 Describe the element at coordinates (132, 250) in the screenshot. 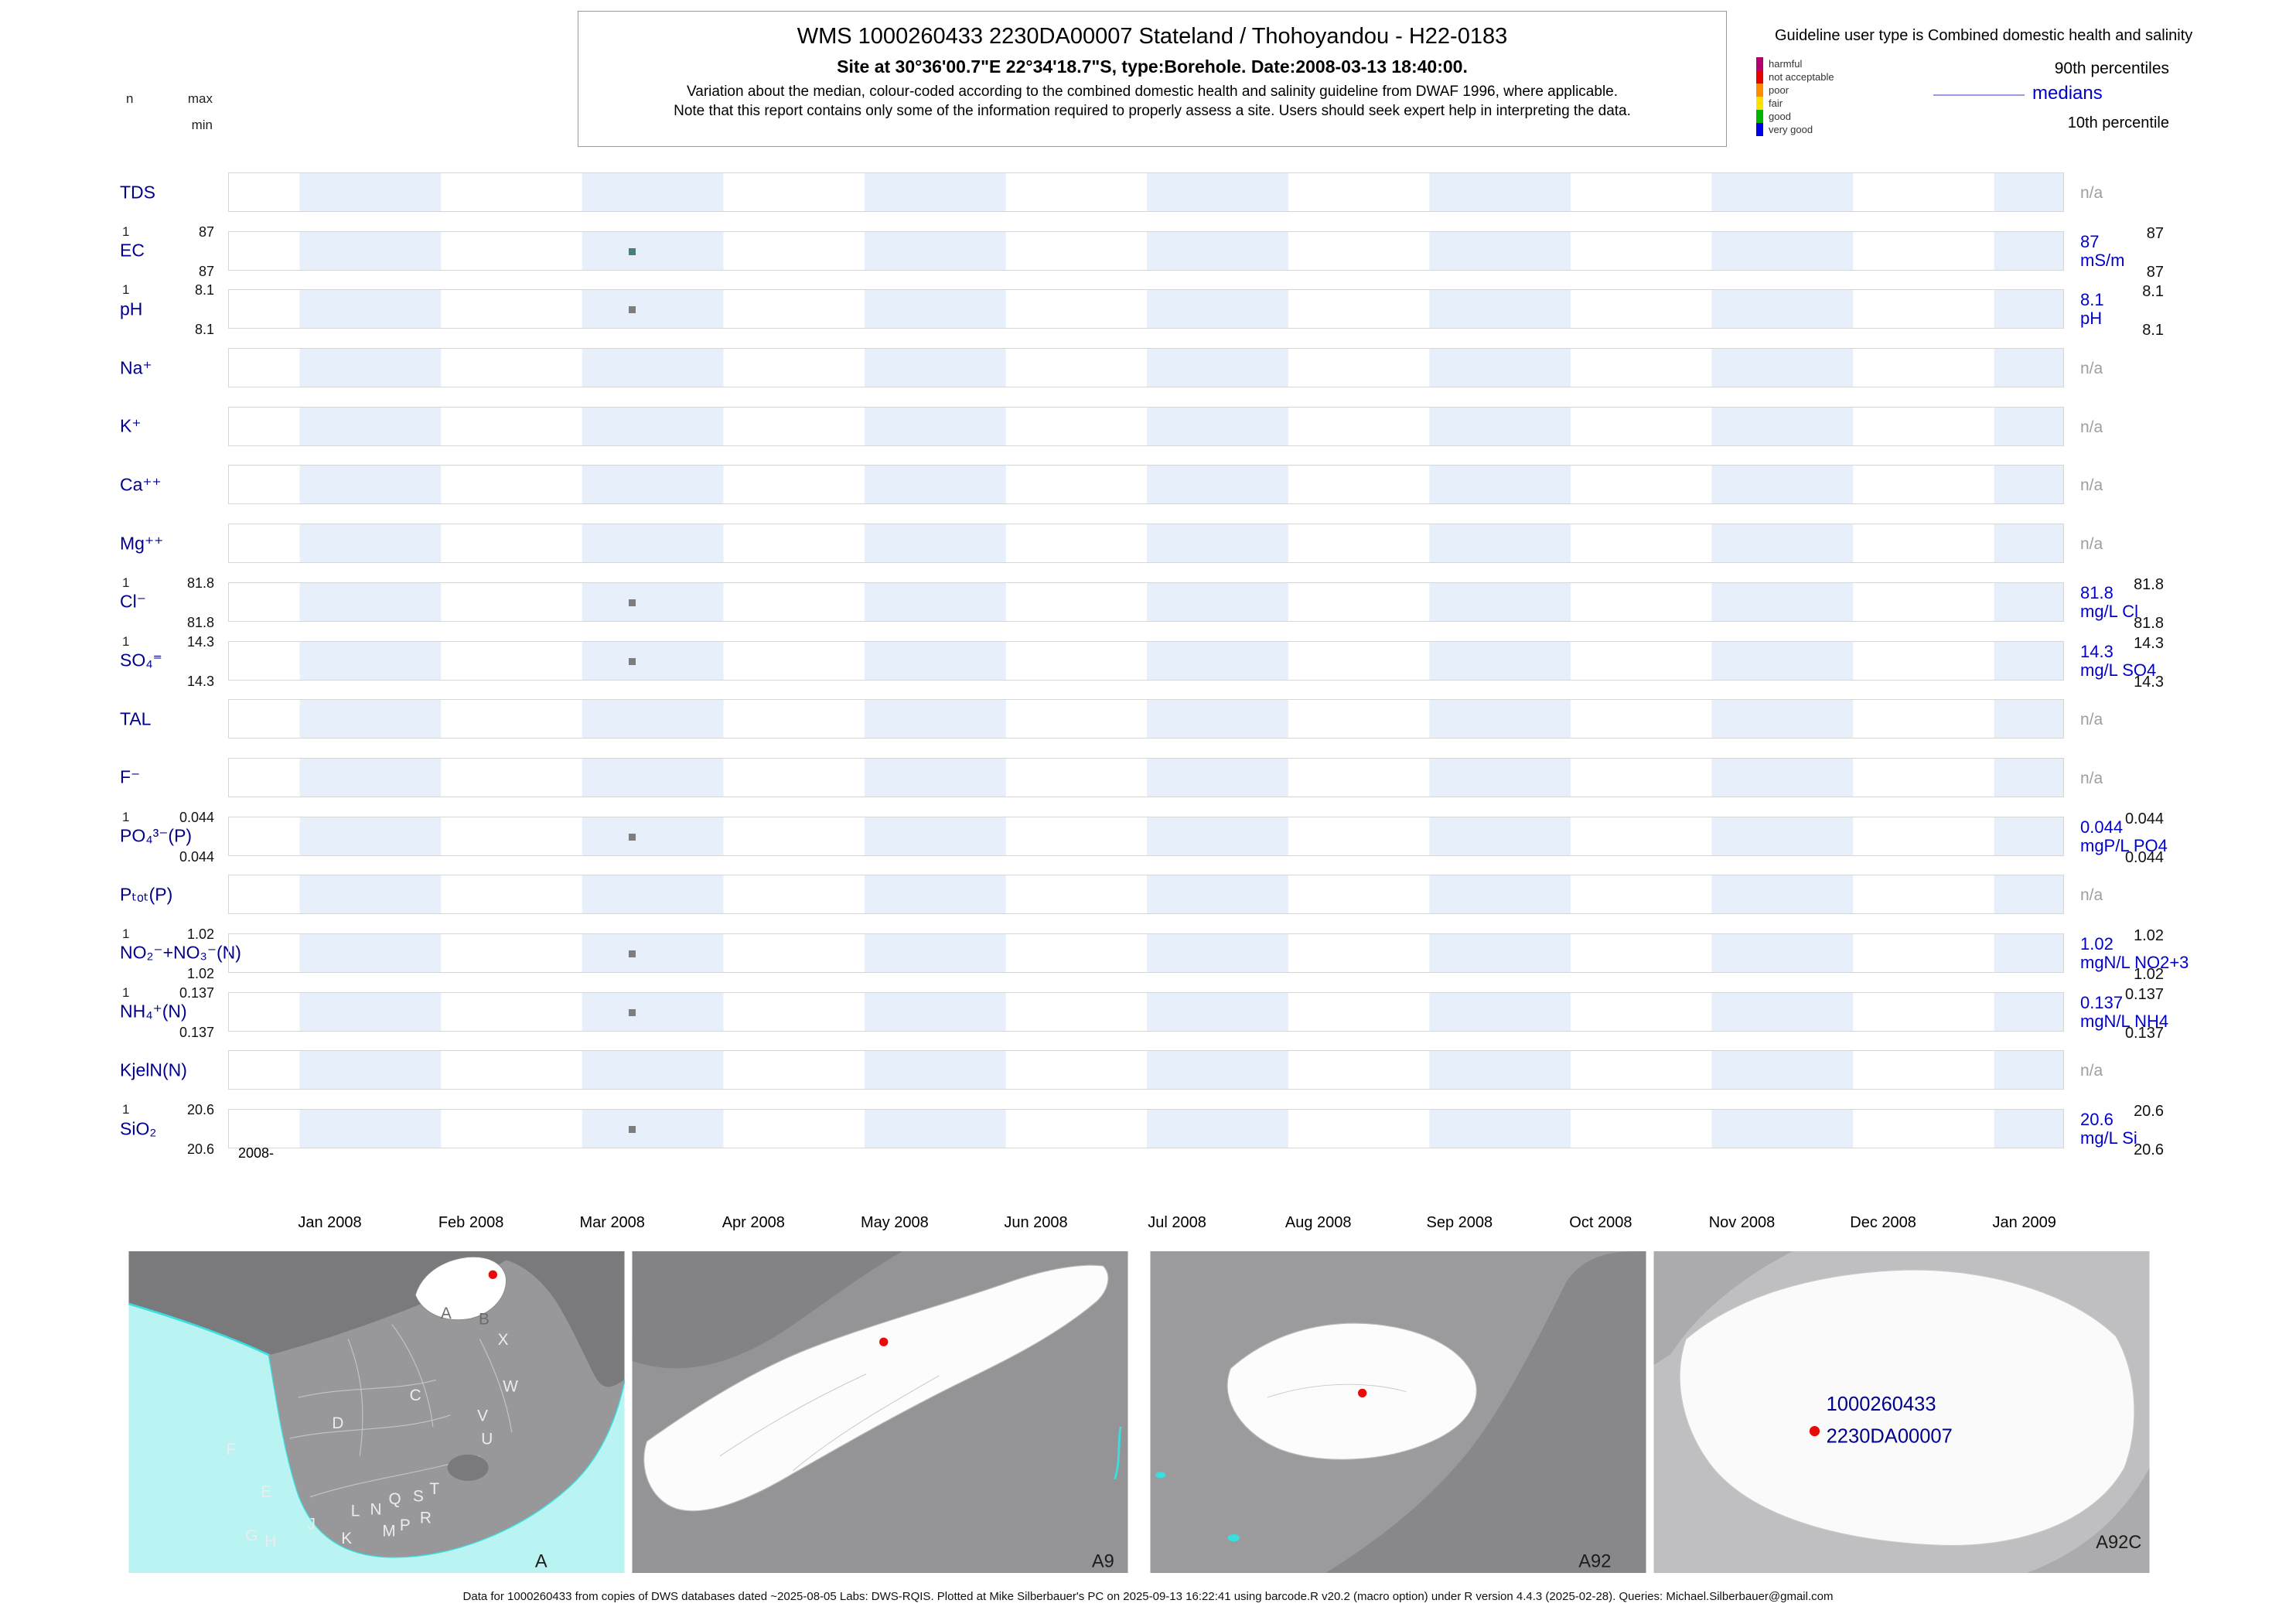

I see `param-label: EC` at that location.